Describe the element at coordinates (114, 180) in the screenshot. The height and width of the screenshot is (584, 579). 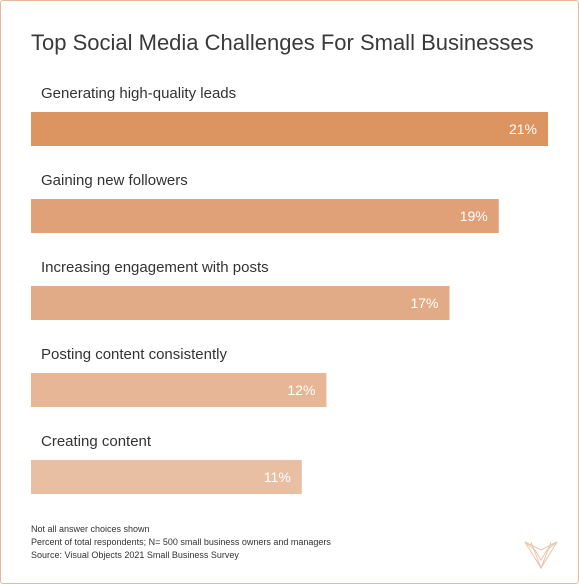
I see `category-label: Gaining new followers` at that location.